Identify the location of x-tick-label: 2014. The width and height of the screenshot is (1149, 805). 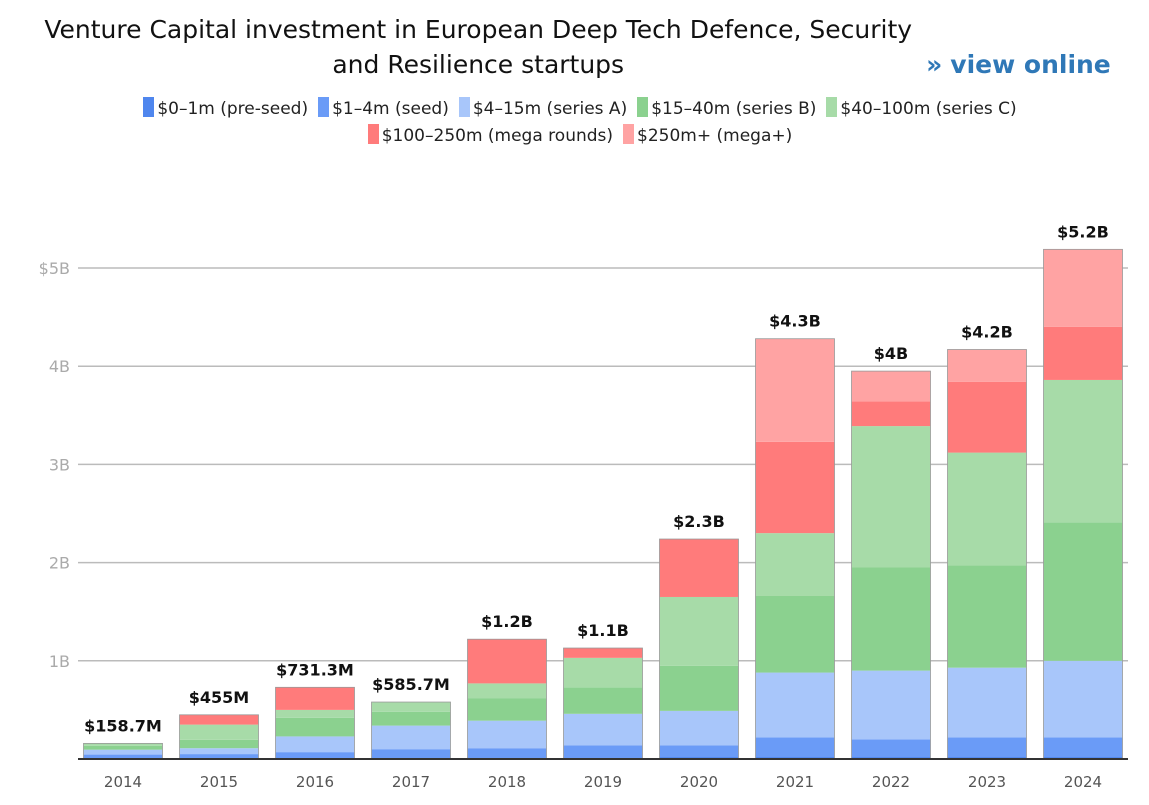
(123, 782).